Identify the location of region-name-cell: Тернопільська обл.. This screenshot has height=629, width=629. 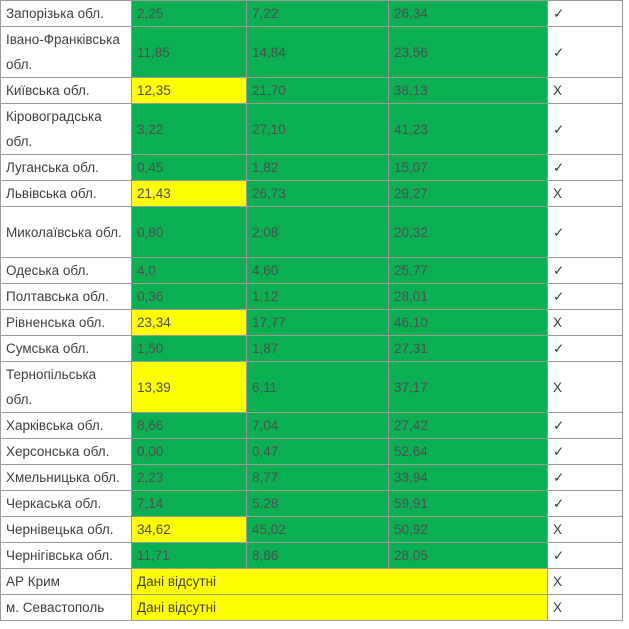
(66, 387).